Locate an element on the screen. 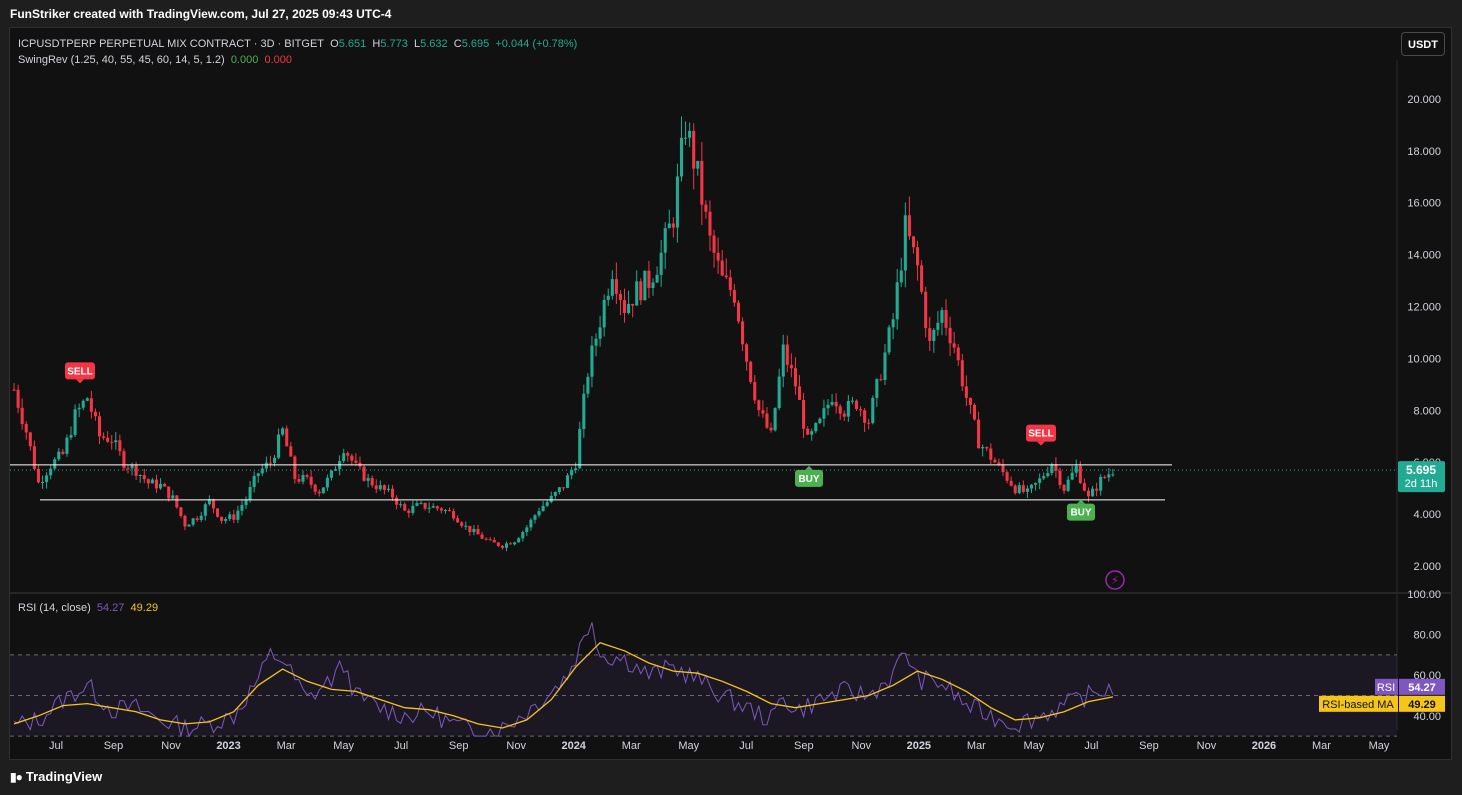  time-tick-label: Jul is located at coordinates (746, 746).